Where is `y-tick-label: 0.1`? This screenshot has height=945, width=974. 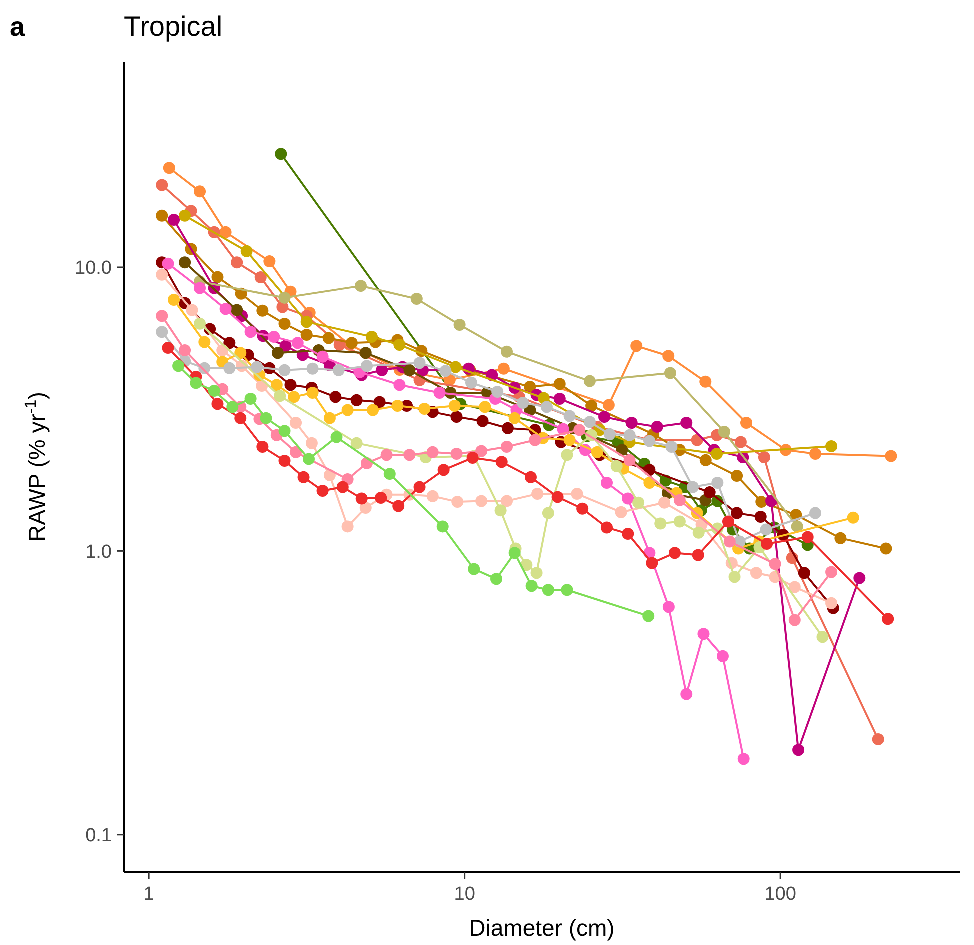
y-tick-label: 0.1 is located at coordinates (99, 836).